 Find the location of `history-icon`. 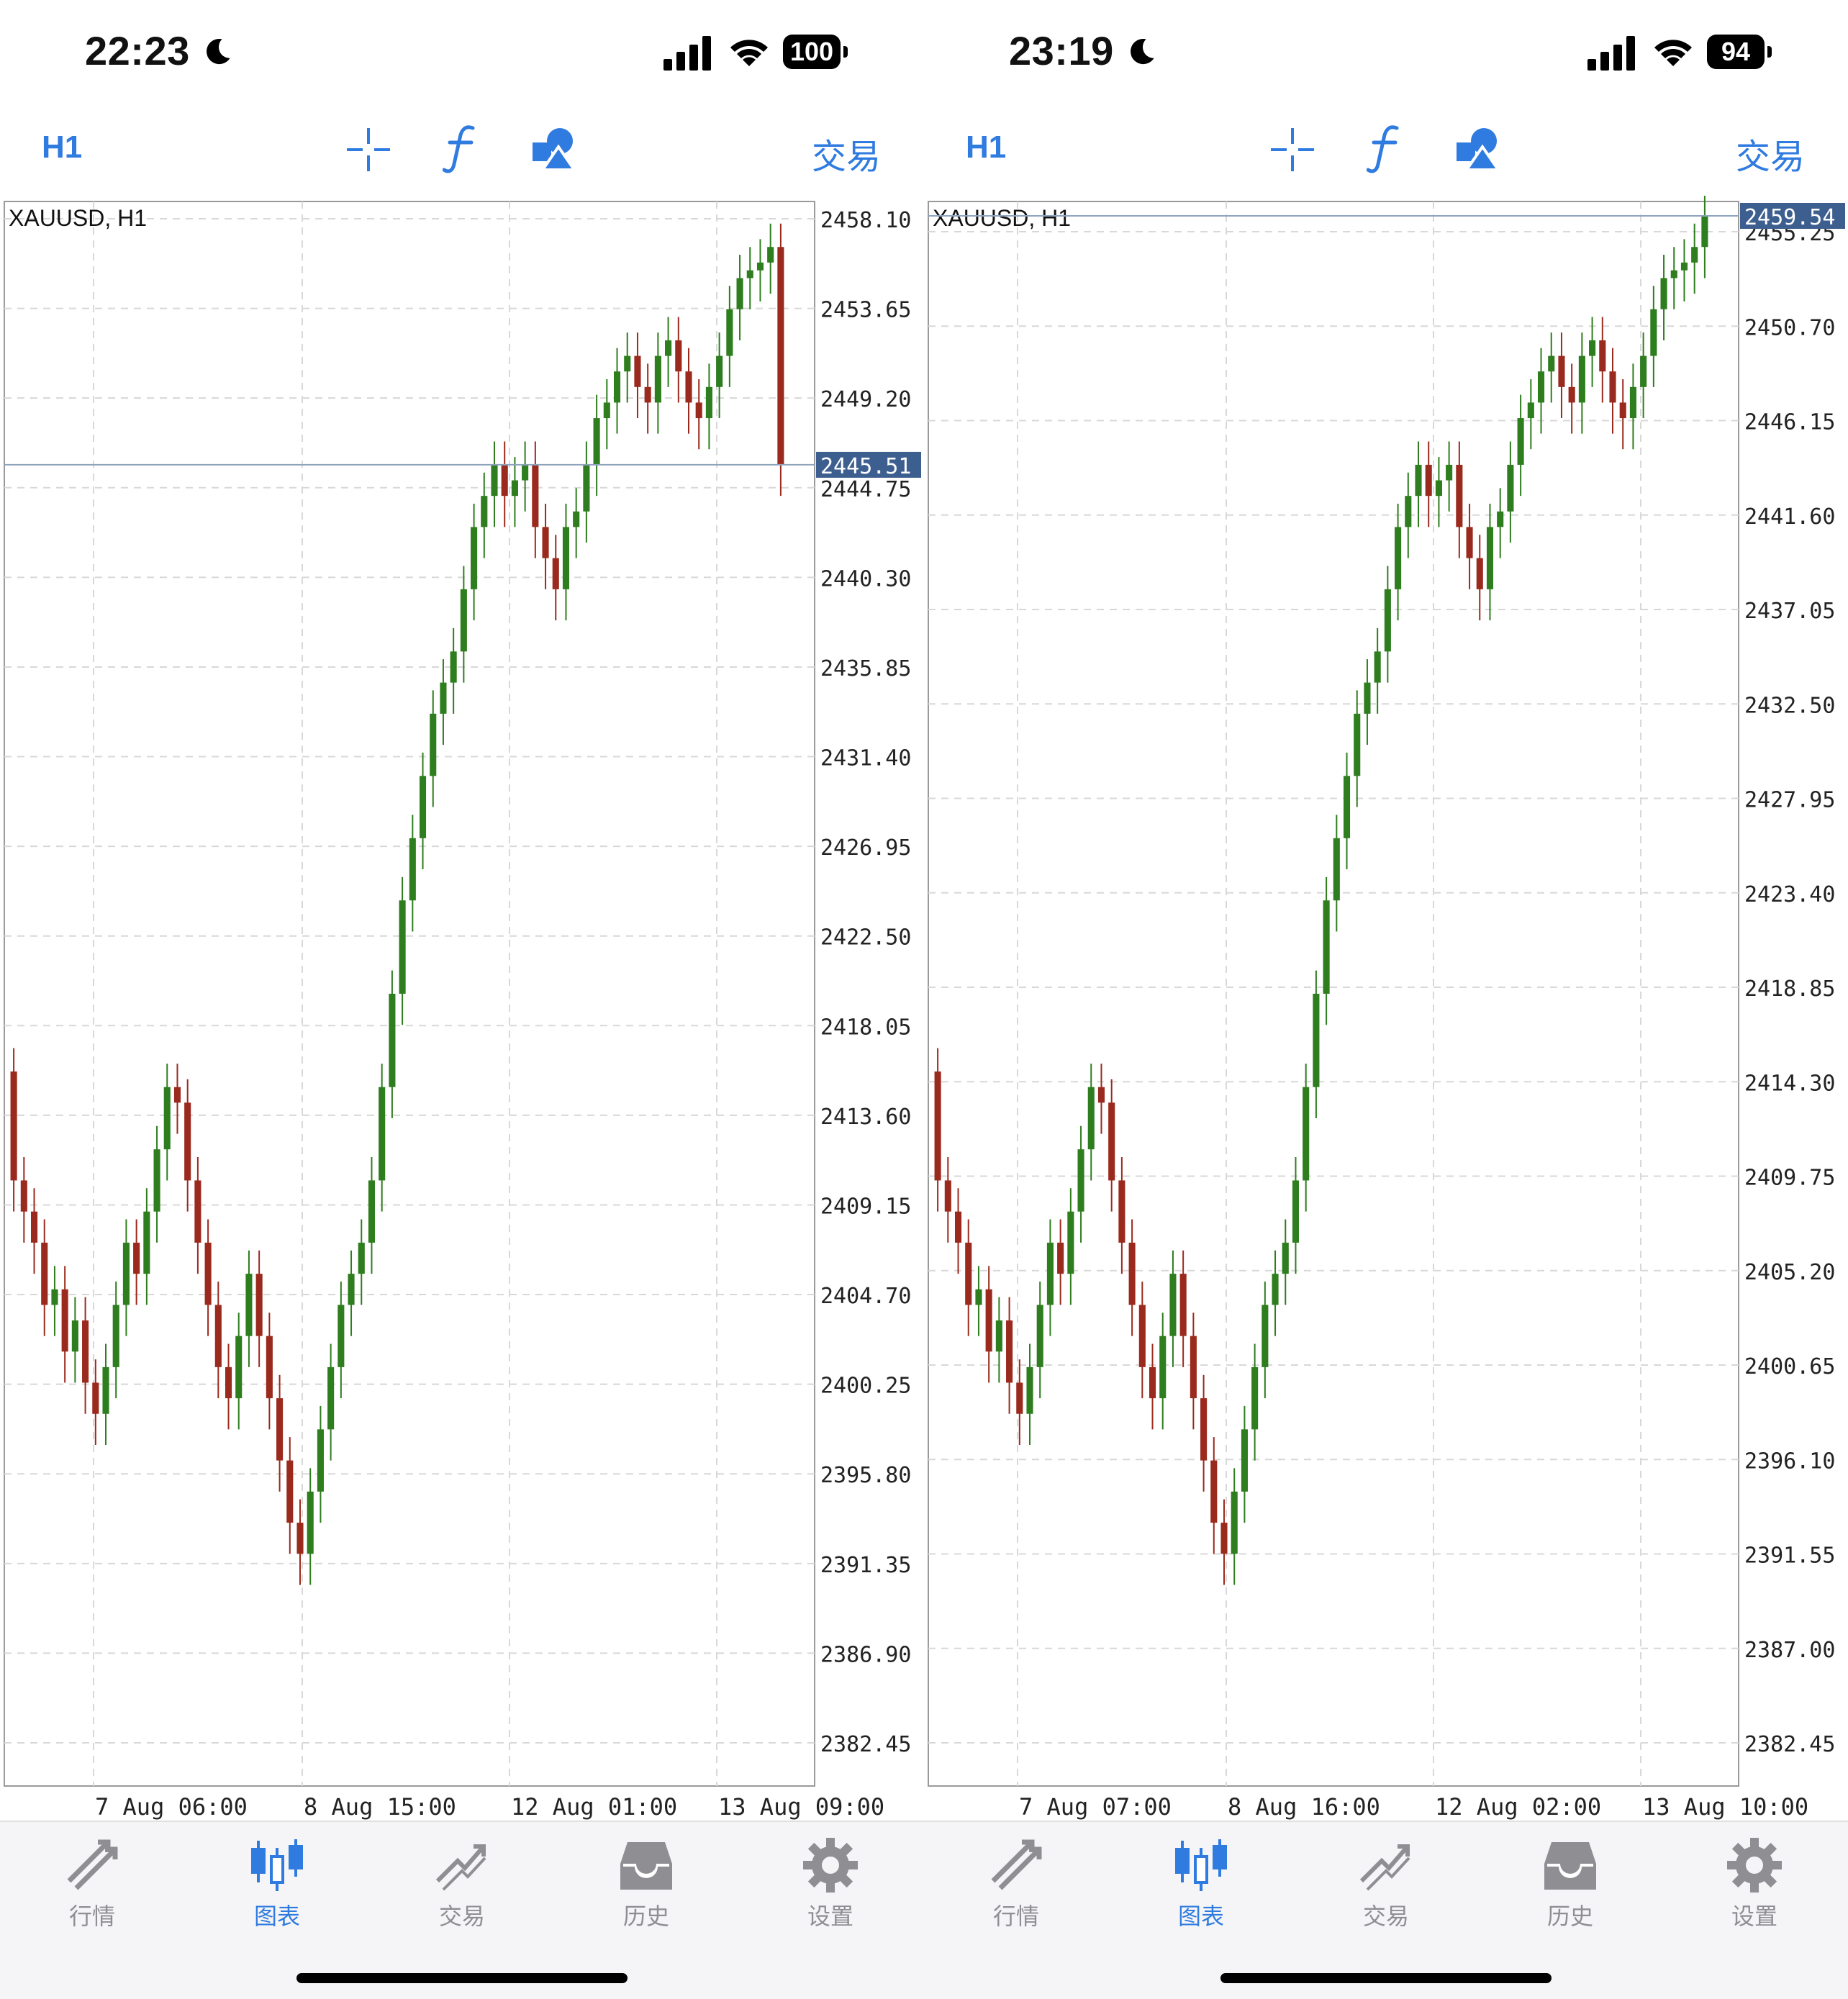

history-icon is located at coordinates (646, 1866).